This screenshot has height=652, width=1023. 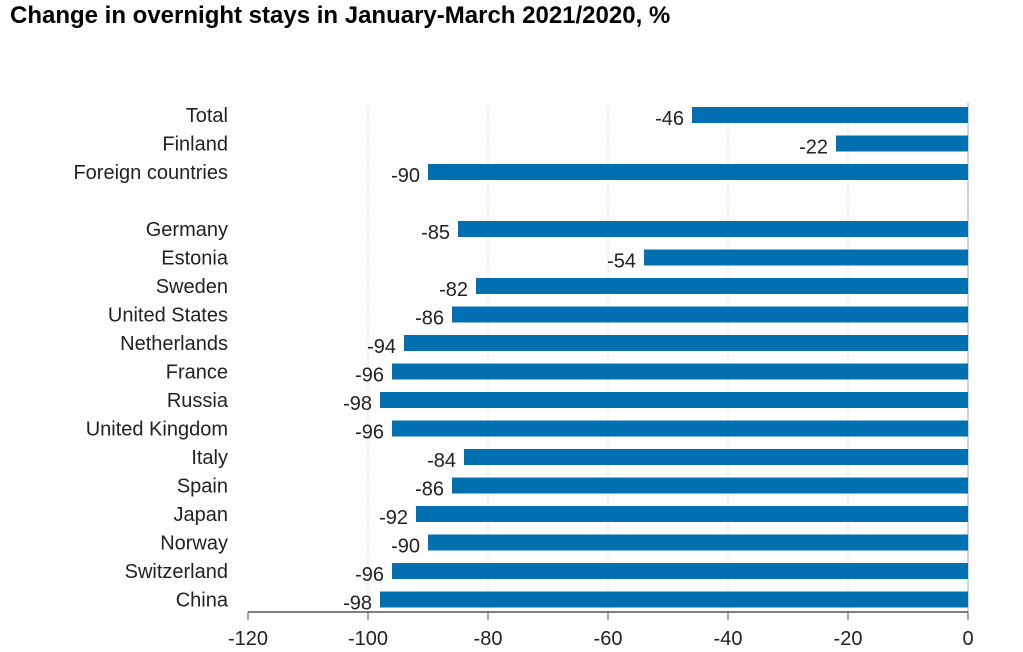 What do you see at coordinates (669, 119) in the screenshot?
I see `data-label: -46` at bounding box center [669, 119].